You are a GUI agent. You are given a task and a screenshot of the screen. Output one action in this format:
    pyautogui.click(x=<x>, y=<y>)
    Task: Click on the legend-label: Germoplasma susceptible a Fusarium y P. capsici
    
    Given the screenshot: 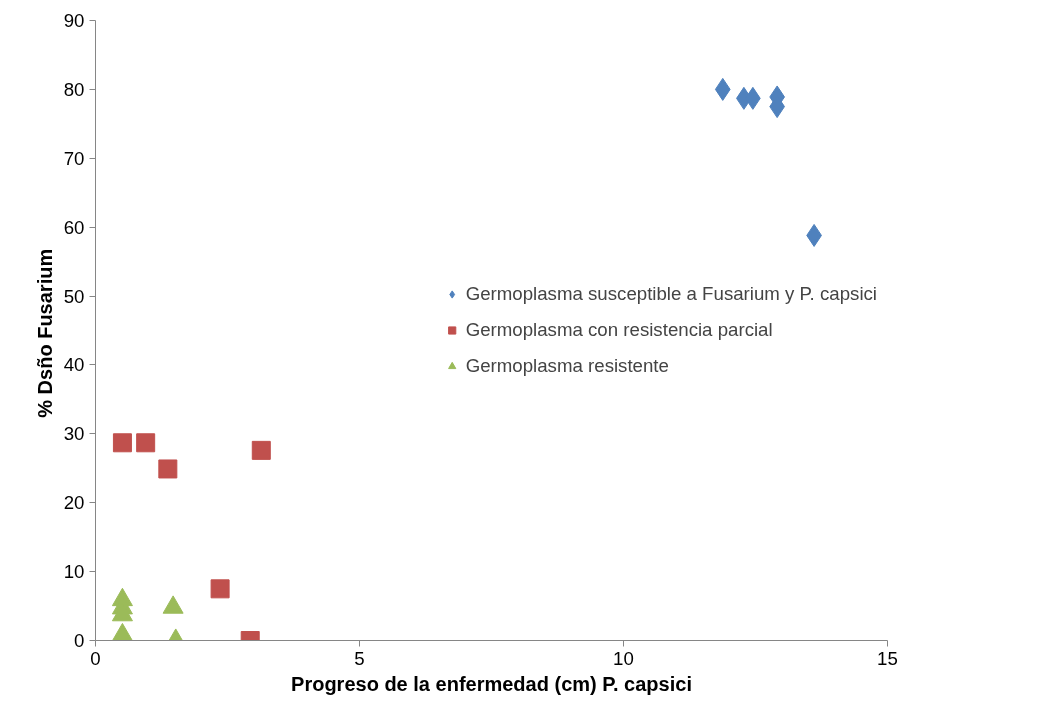 What is the action you would take?
    pyautogui.click(x=671, y=294)
    